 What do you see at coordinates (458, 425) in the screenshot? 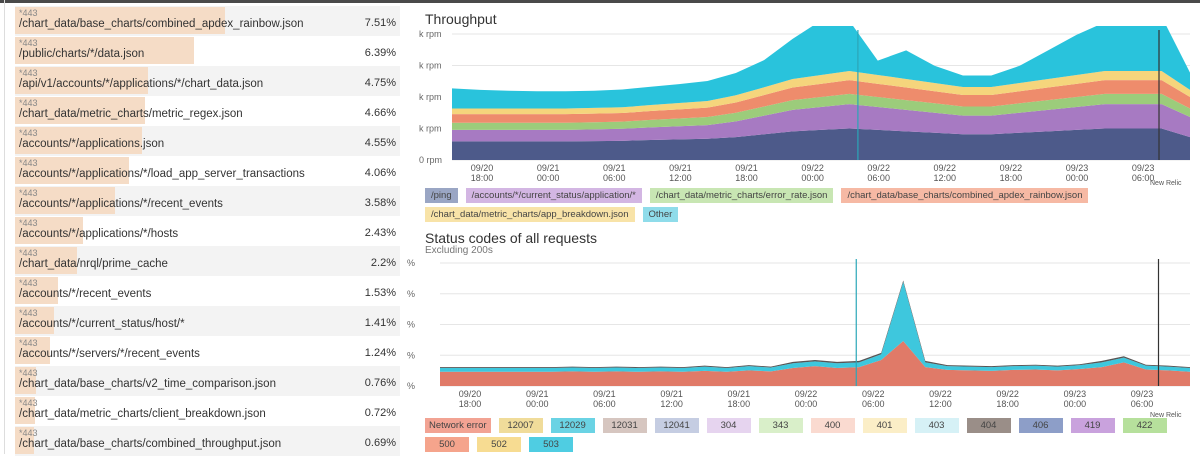
I see `legend-item: Network error` at bounding box center [458, 425].